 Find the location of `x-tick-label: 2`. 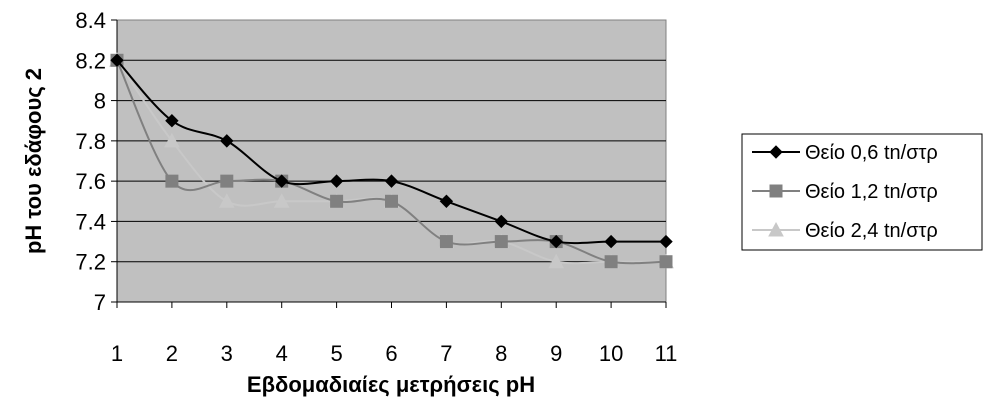

x-tick-label: 2 is located at coordinates (172, 353).